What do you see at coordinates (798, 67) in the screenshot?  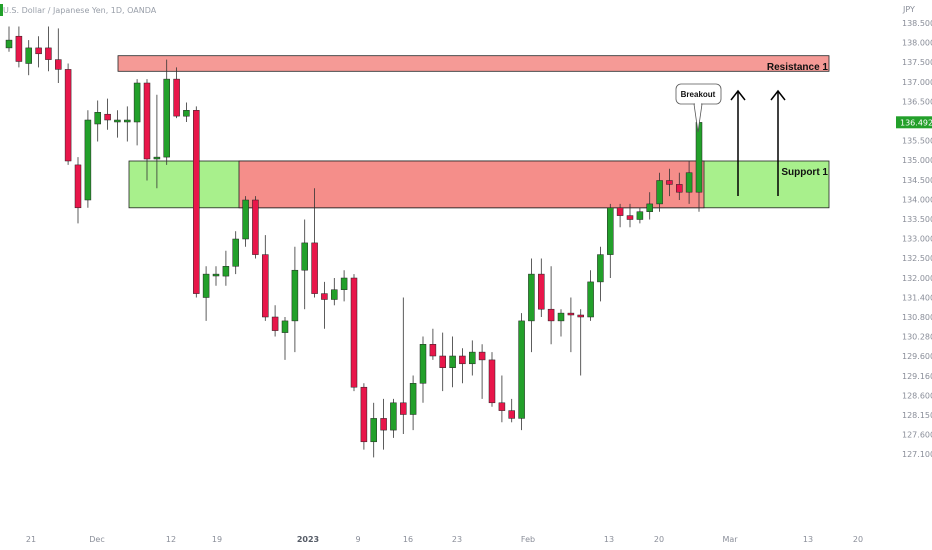 I see `resistance-label: Resistance 1` at bounding box center [798, 67].